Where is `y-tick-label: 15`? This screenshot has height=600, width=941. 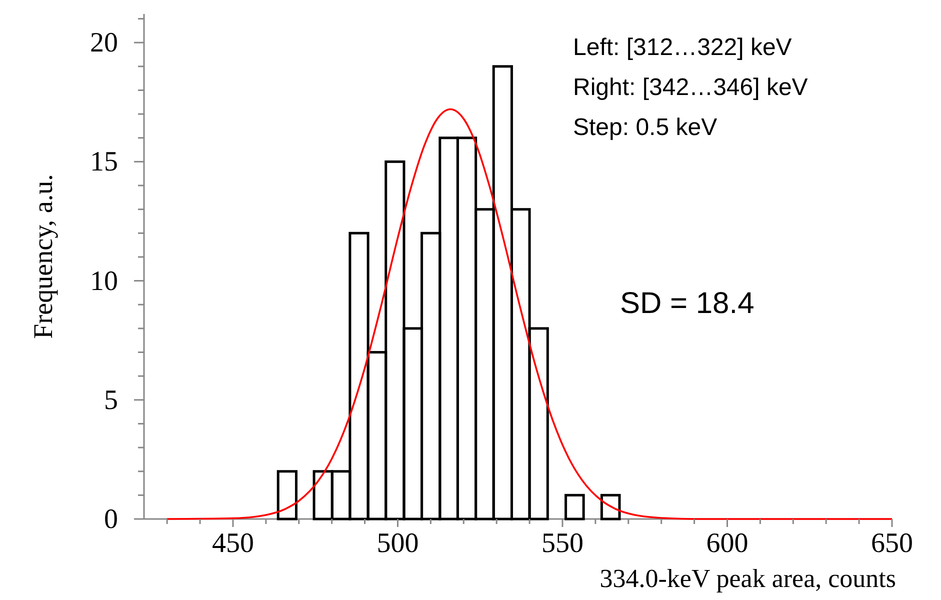 y-tick-label: 15 is located at coordinates (104, 162).